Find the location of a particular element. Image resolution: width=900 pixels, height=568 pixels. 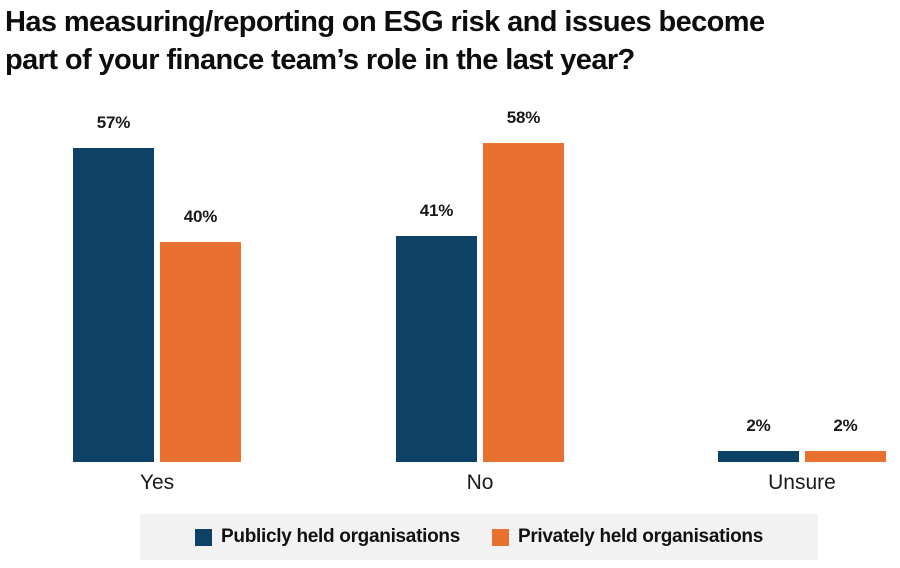

privately-held-swatch-icon is located at coordinates (500, 537).